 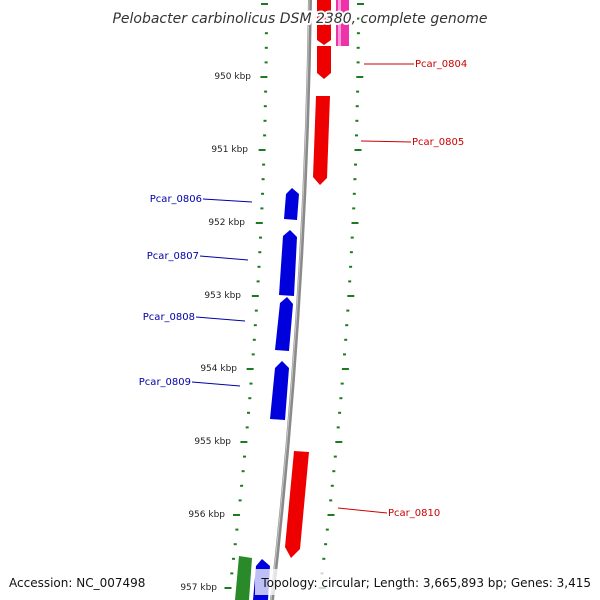 I want to click on rna-gene-highlight, so click(x=339, y=23).